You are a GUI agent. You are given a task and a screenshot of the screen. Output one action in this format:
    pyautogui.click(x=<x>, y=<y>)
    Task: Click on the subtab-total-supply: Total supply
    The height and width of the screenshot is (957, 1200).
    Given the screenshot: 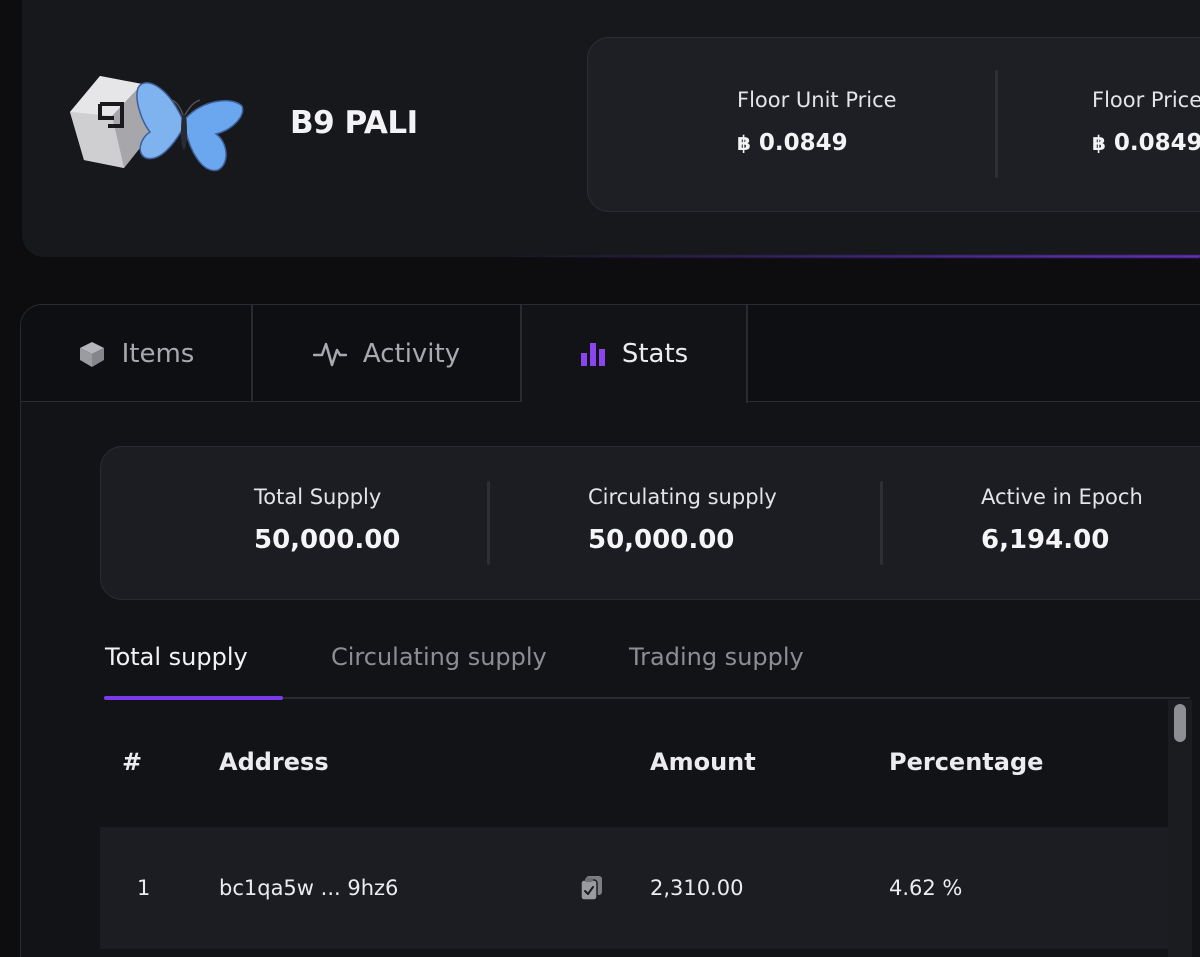 What is the action you would take?
    pyautogui.click(x=176, y=657)
    